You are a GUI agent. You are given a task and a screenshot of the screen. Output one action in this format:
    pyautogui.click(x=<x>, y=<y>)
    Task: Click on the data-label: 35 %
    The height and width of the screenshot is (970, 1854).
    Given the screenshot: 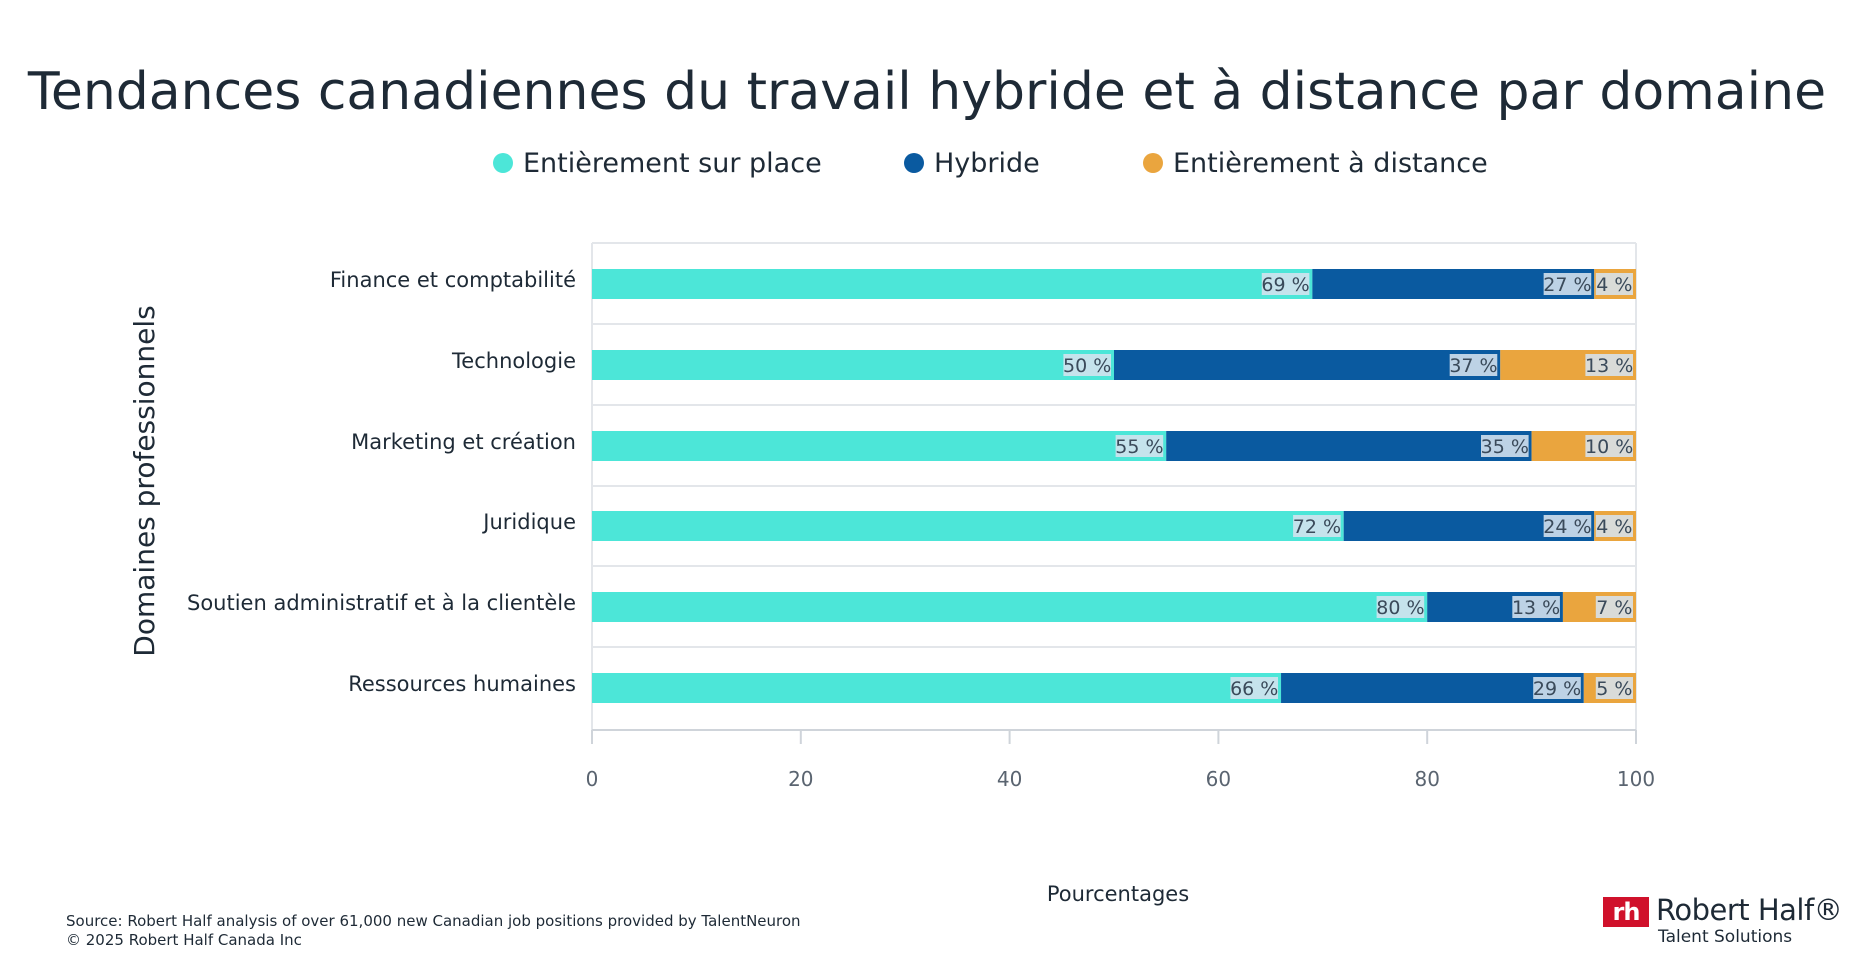 What is the action you would take?
    pyautogui.click(x=1505, y=447)
    